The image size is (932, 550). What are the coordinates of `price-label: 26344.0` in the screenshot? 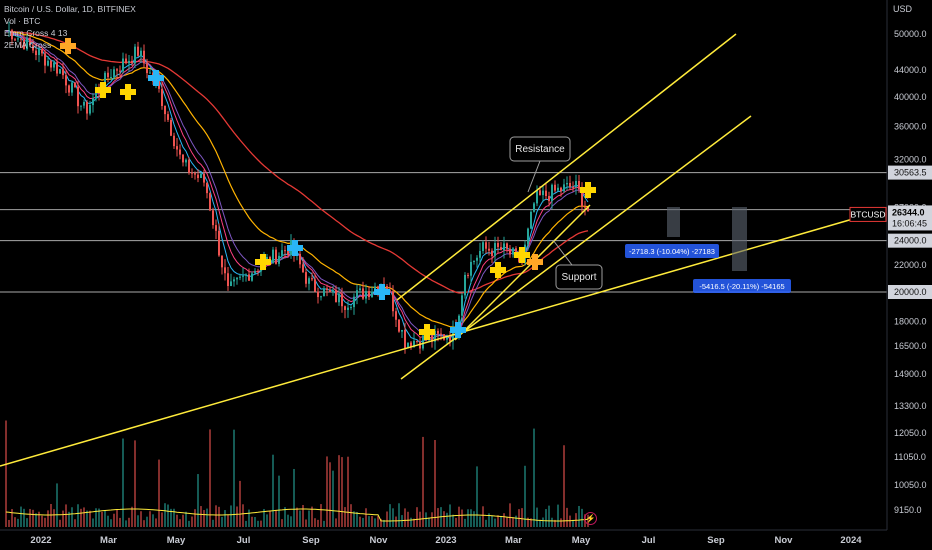 It's located at (908, 212).